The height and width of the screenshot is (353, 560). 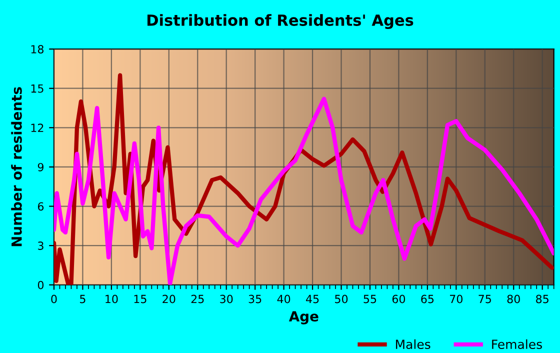 I want to click on legend-label: Females, so click(x=517, y=344).